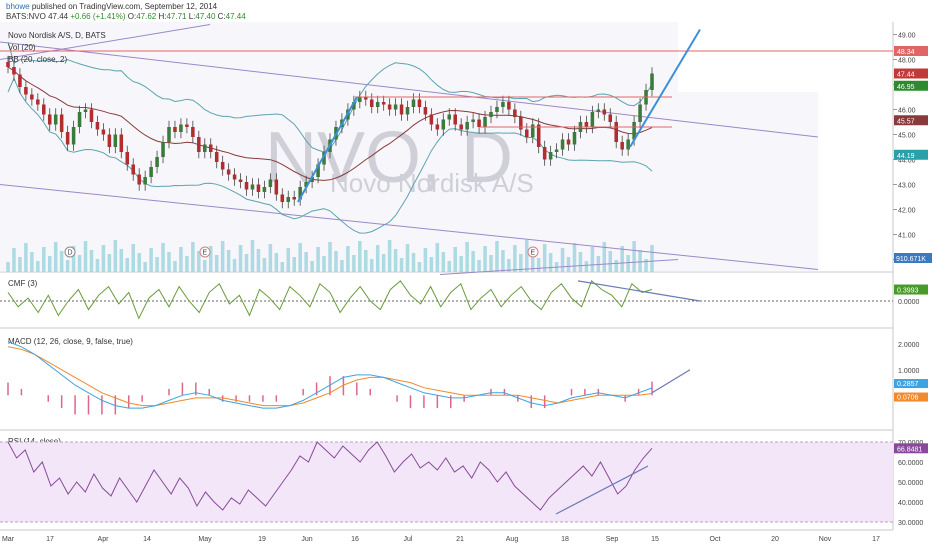 This screenshot has height=550, width=932. What do you see at coordinates (639, 291) in the screenshot?
I see `cmf-divergence-line` at bounding box center [639, 291].